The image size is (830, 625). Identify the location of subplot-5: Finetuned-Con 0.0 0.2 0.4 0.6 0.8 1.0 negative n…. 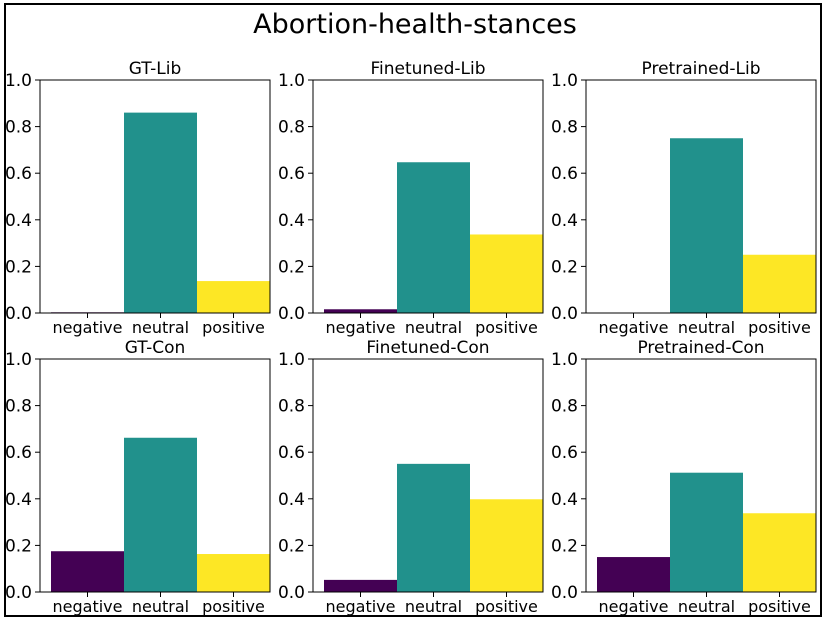
(411, 477).